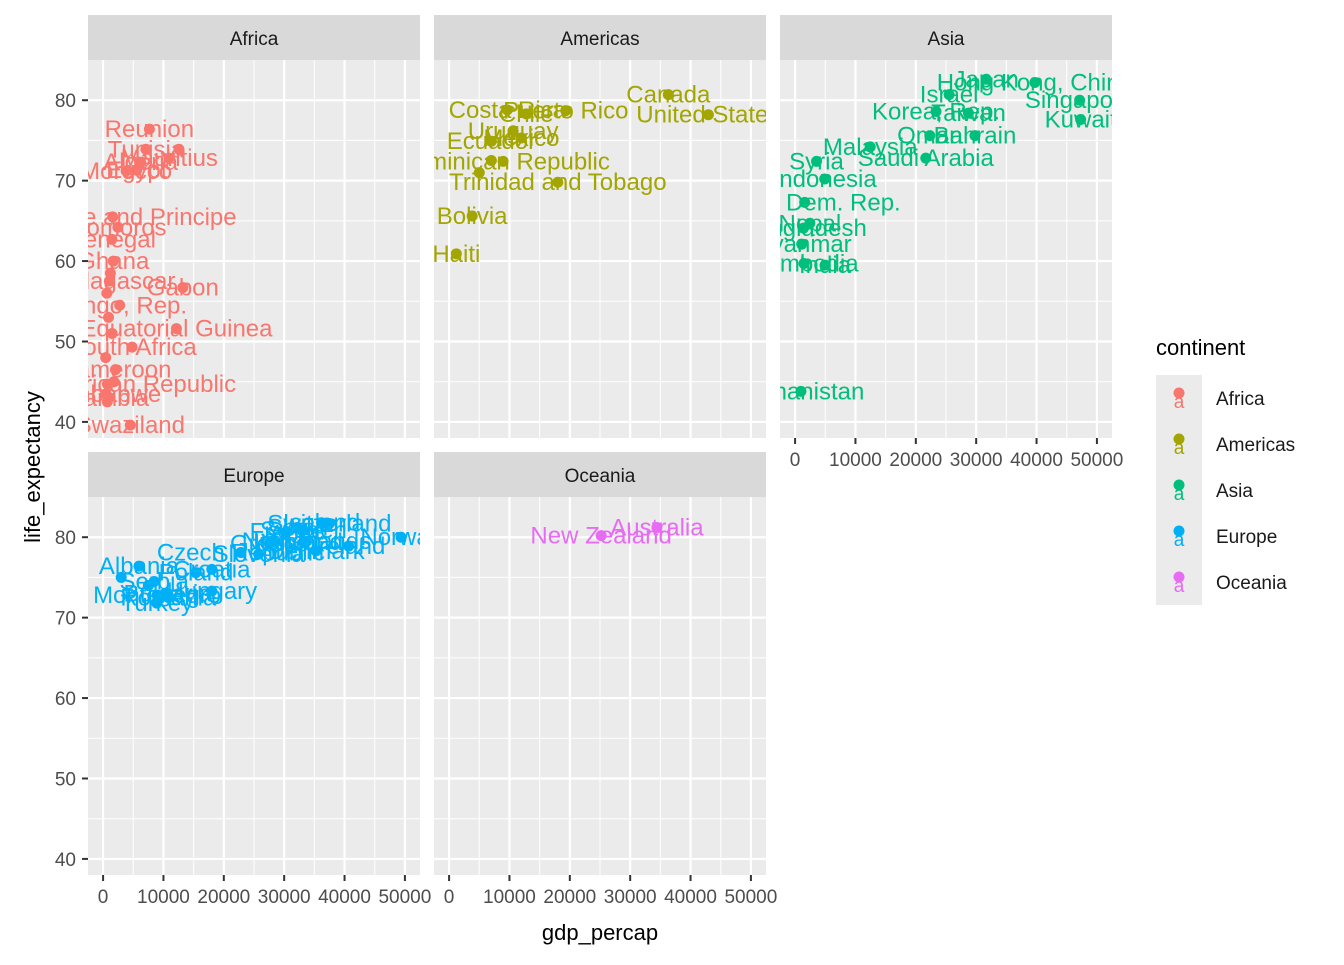 This screenshot has height=965, width=1344. I want to click on data-label: Denmark, so click(316, 551).